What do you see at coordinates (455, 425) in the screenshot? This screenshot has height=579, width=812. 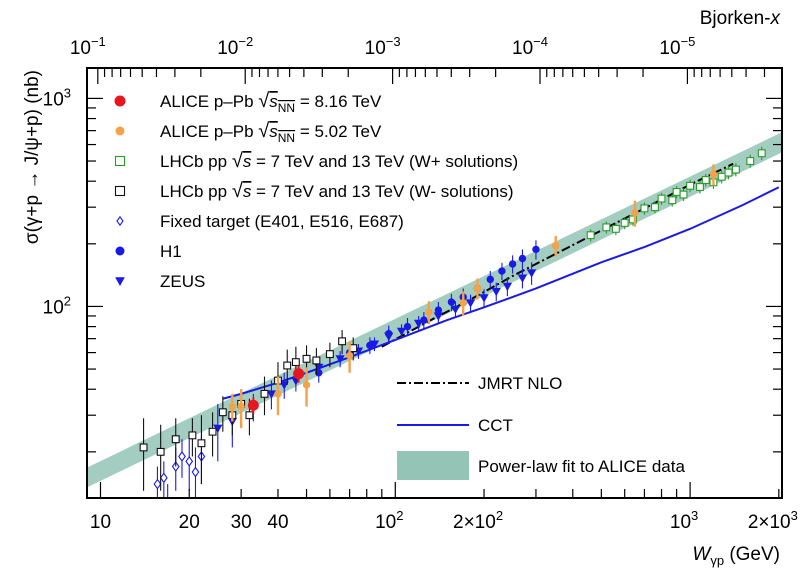 I see `curve-legend-1: CCT` at bounding box center [455, 425].